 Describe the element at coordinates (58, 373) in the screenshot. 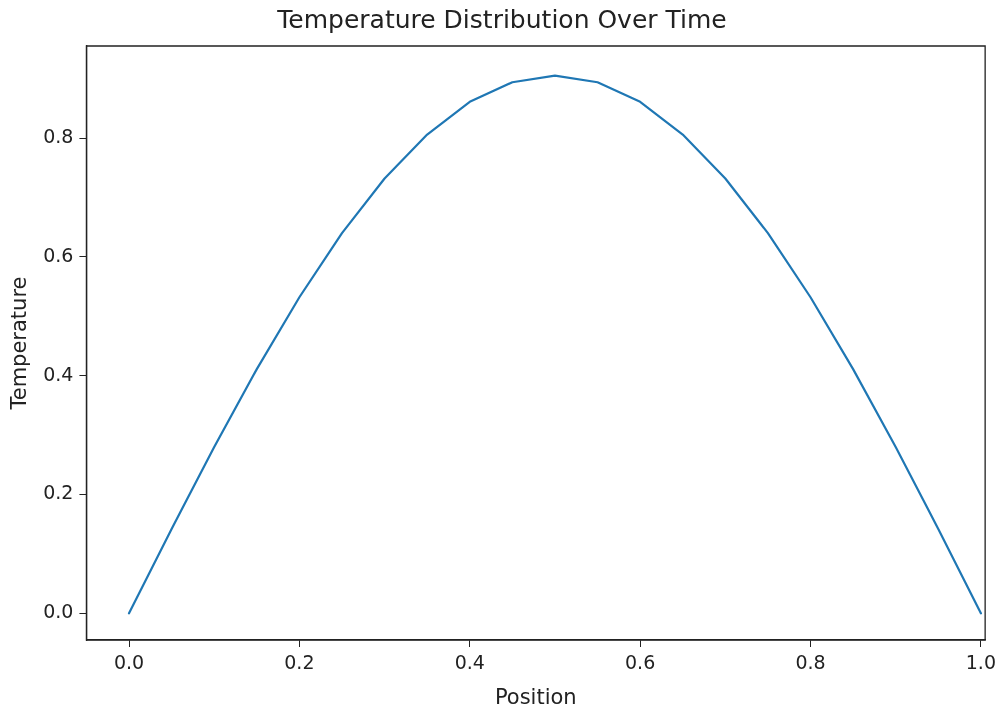

I see `y-tick-label: 0.4` at that location.